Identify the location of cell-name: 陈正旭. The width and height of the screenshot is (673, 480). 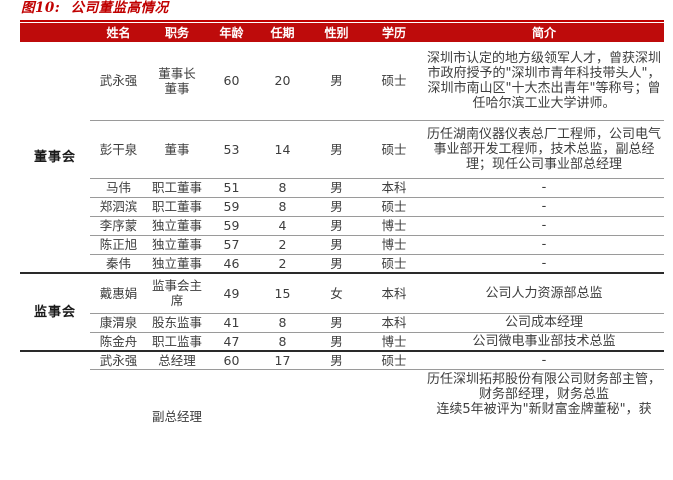
(118, 244).